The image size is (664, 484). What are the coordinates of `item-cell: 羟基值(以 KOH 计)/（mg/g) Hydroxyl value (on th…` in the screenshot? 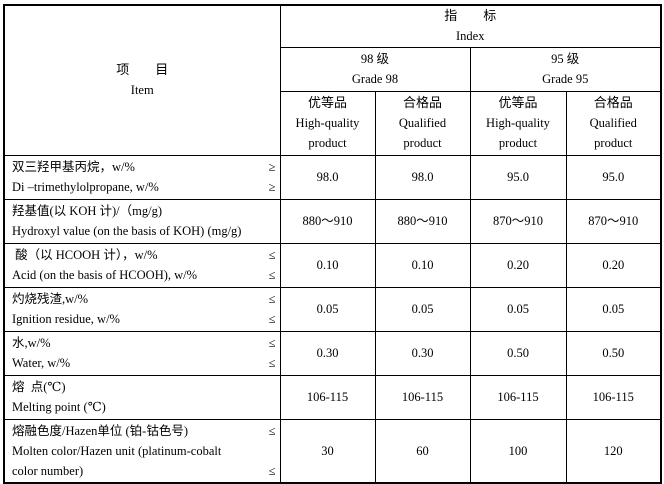 It's located at (142, 221).